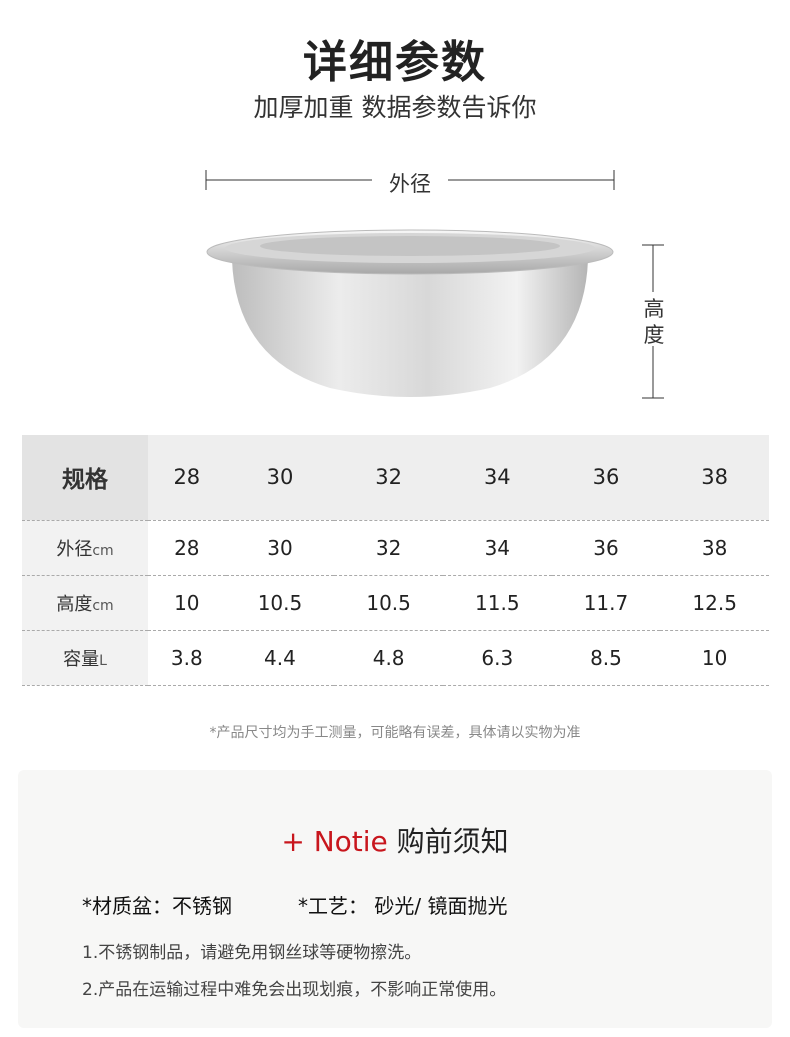  What do you see at coordinates (187, 658) in the screenshot?
I see `cell: 3.8` at bounding box center [187, 658].